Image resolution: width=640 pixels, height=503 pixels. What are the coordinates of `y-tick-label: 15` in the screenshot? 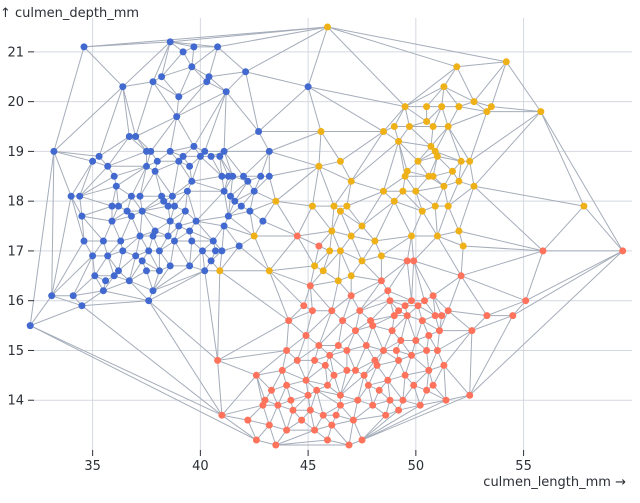 It's located at (15, 351).